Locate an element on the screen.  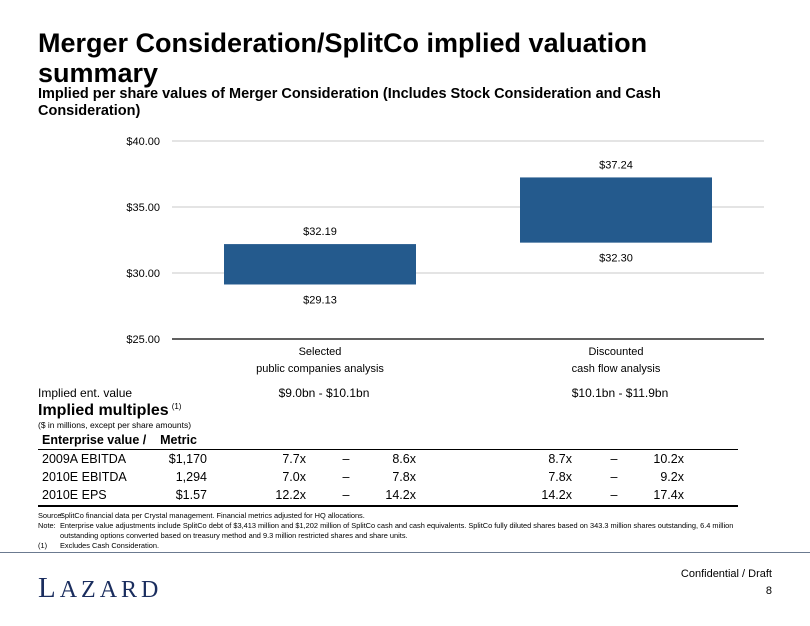
implied-ev-value-public: $9.0bn - $10.1bn is located at coordinates (324, 393).